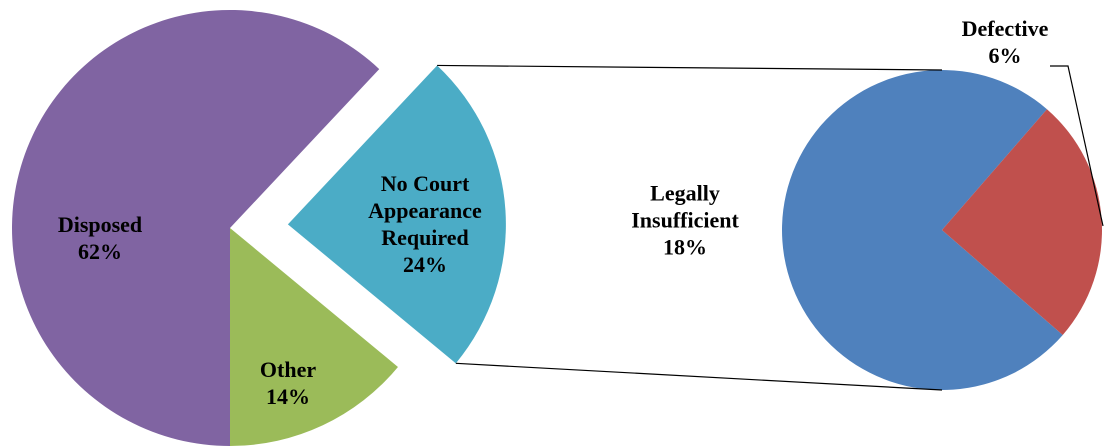  I want to click on leader-line, so click(1077, 146).